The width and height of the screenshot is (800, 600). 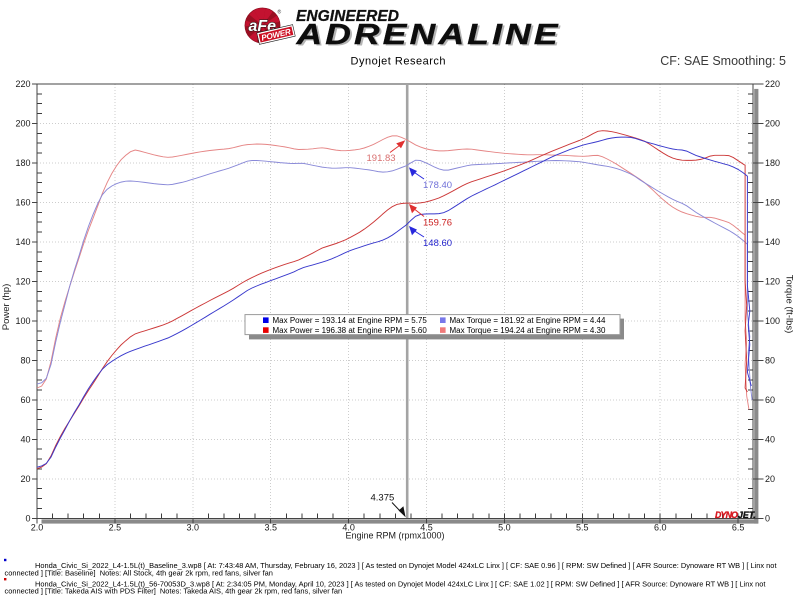 I want to click on svg-text: 5.0, so click(x=504, y=528).